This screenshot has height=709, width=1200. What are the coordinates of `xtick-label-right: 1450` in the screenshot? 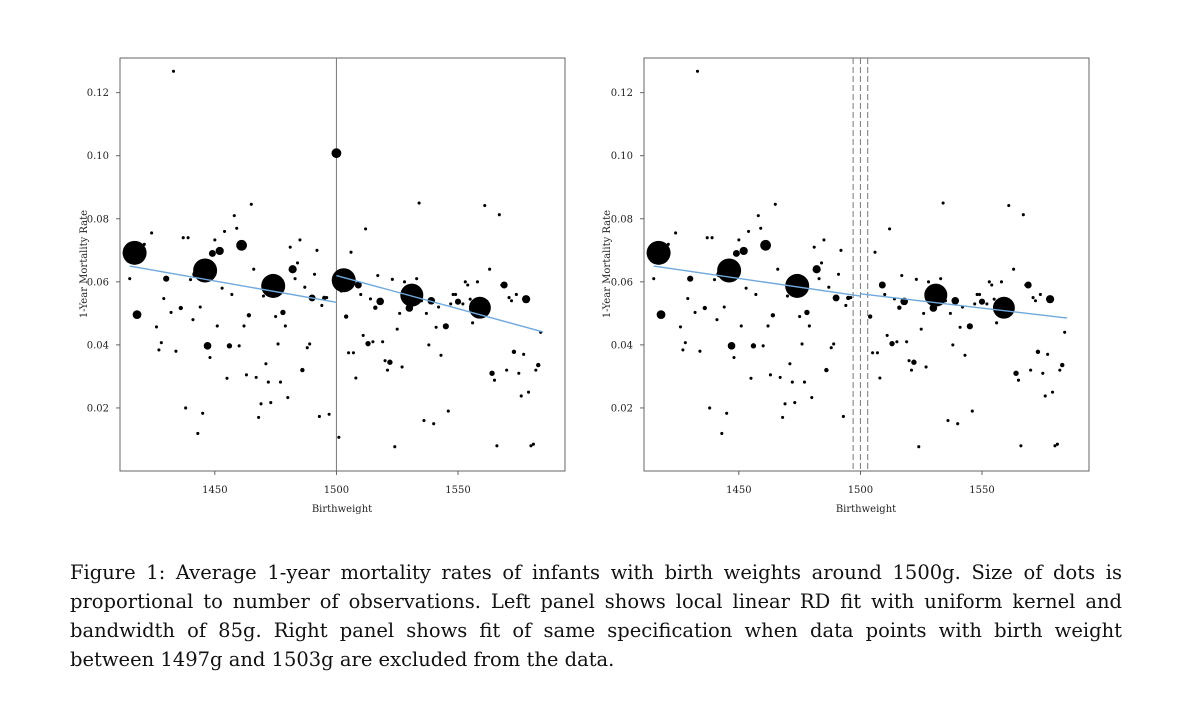 It's located at (738, 490).